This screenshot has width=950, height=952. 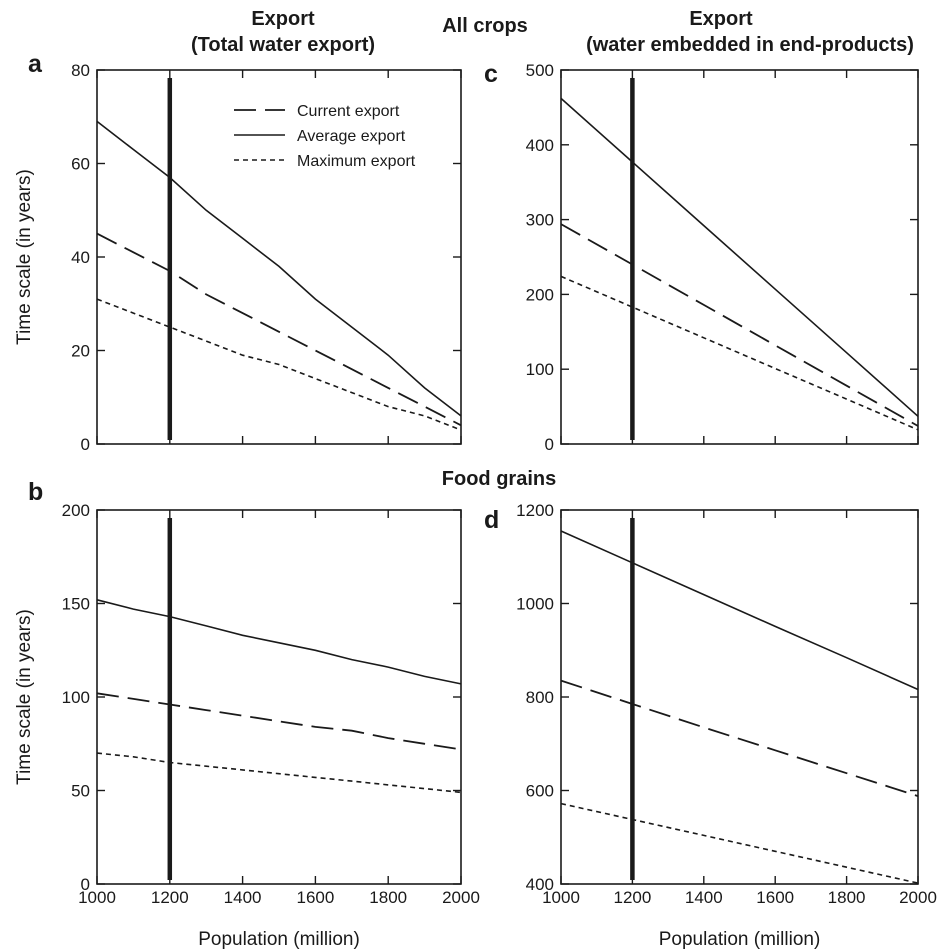 I want to click on heading-right-export-line2: (water embedded in end-products), so click(x=750, y=45).